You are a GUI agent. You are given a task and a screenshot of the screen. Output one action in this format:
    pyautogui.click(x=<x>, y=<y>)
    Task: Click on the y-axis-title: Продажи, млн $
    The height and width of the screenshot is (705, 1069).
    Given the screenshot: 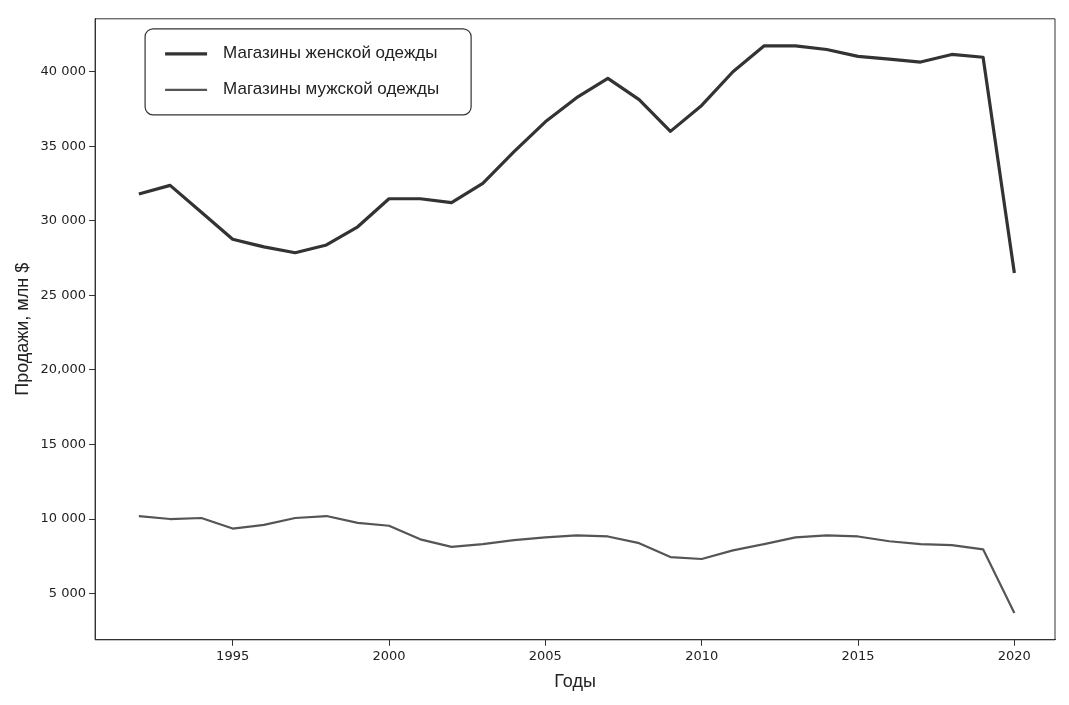 What is the action you would take?
    pyautogui.click(x=21, y=329)
    